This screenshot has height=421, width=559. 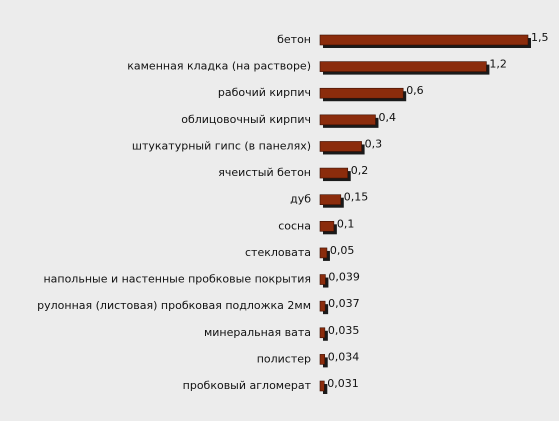 What do you see at coordinates (294, 225) in the screenshot?
I see `category-label: сосна` at bounding box center [294, 225].